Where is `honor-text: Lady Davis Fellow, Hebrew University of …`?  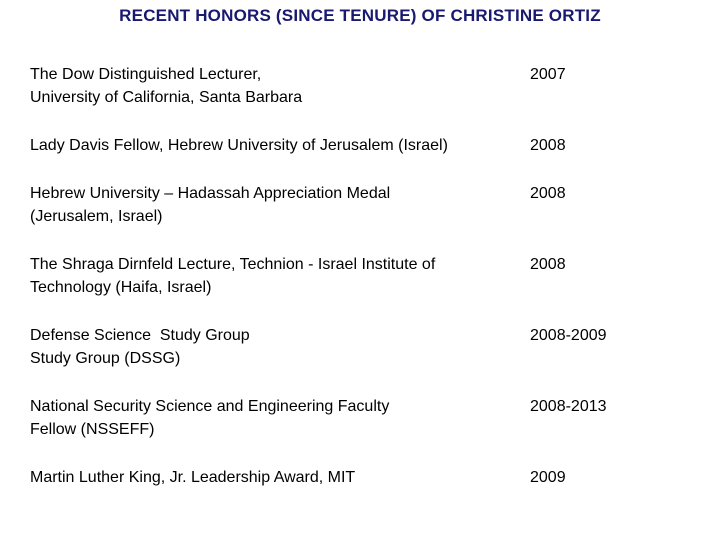 honor-text: Lady Davis Fellow, Hebrew University of … is located at coordinates (239, 145).